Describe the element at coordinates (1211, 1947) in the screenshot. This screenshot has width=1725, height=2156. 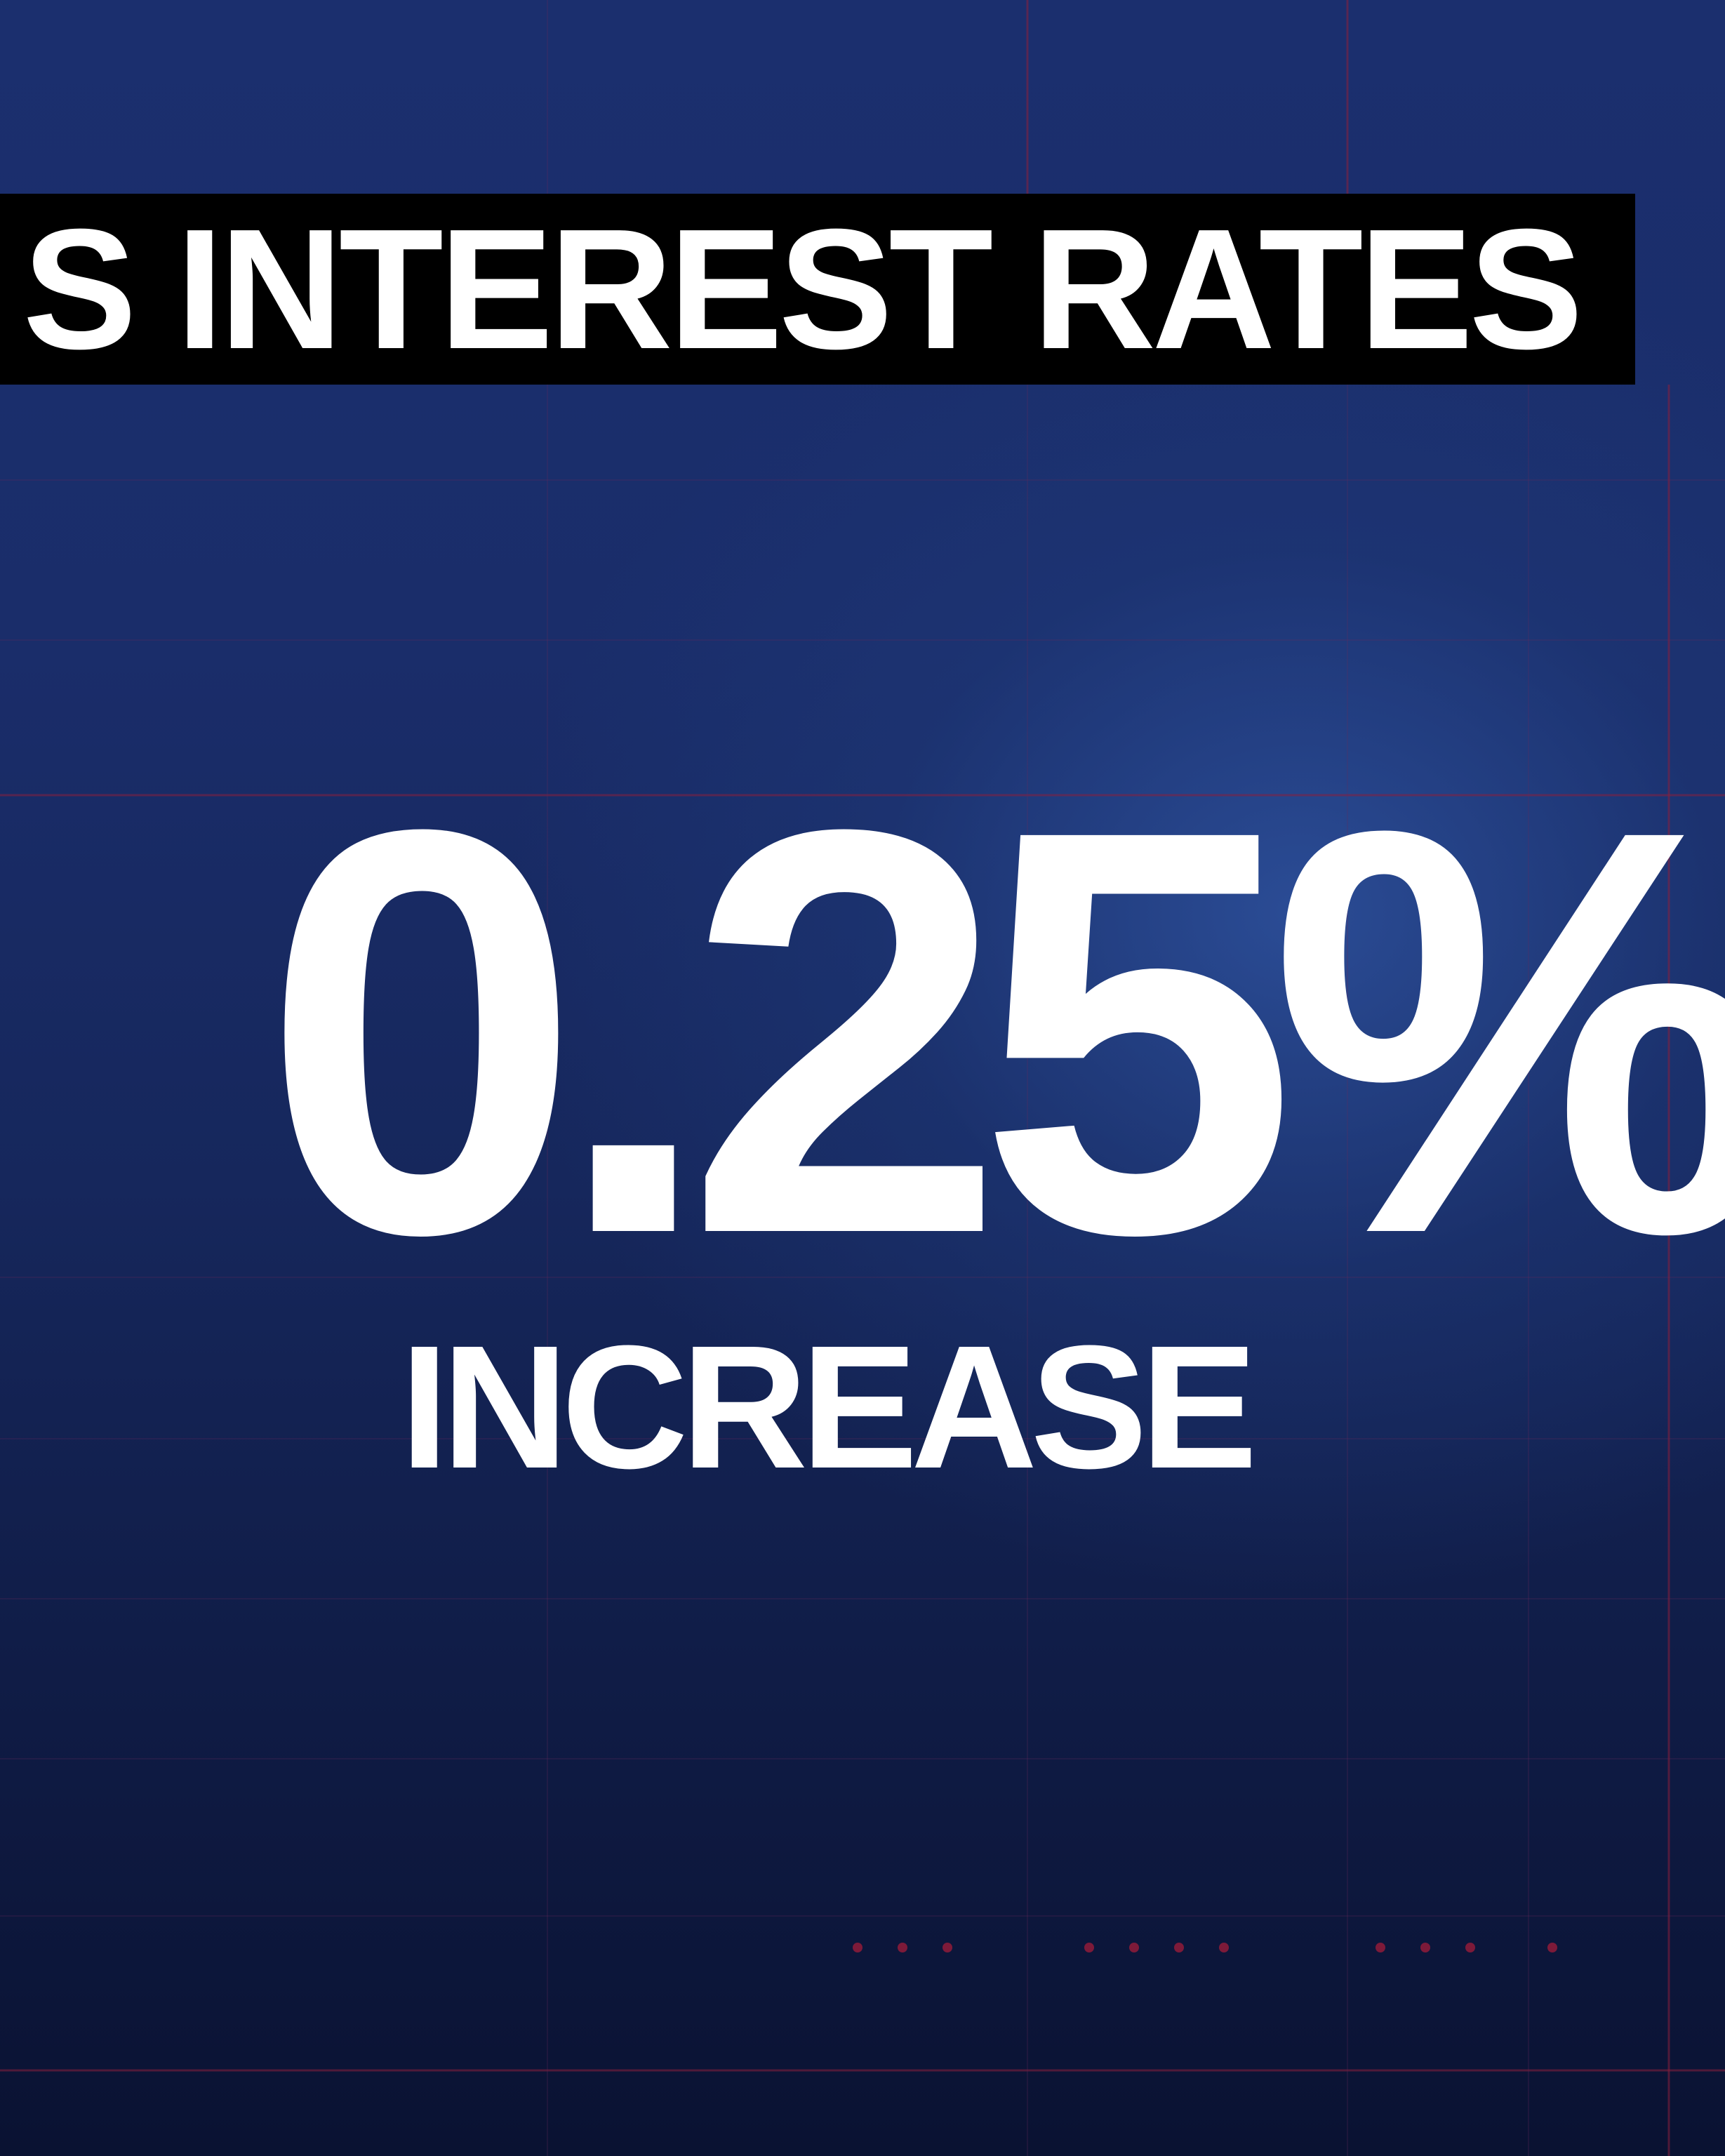
I see `decorative-dot-row` at that location.